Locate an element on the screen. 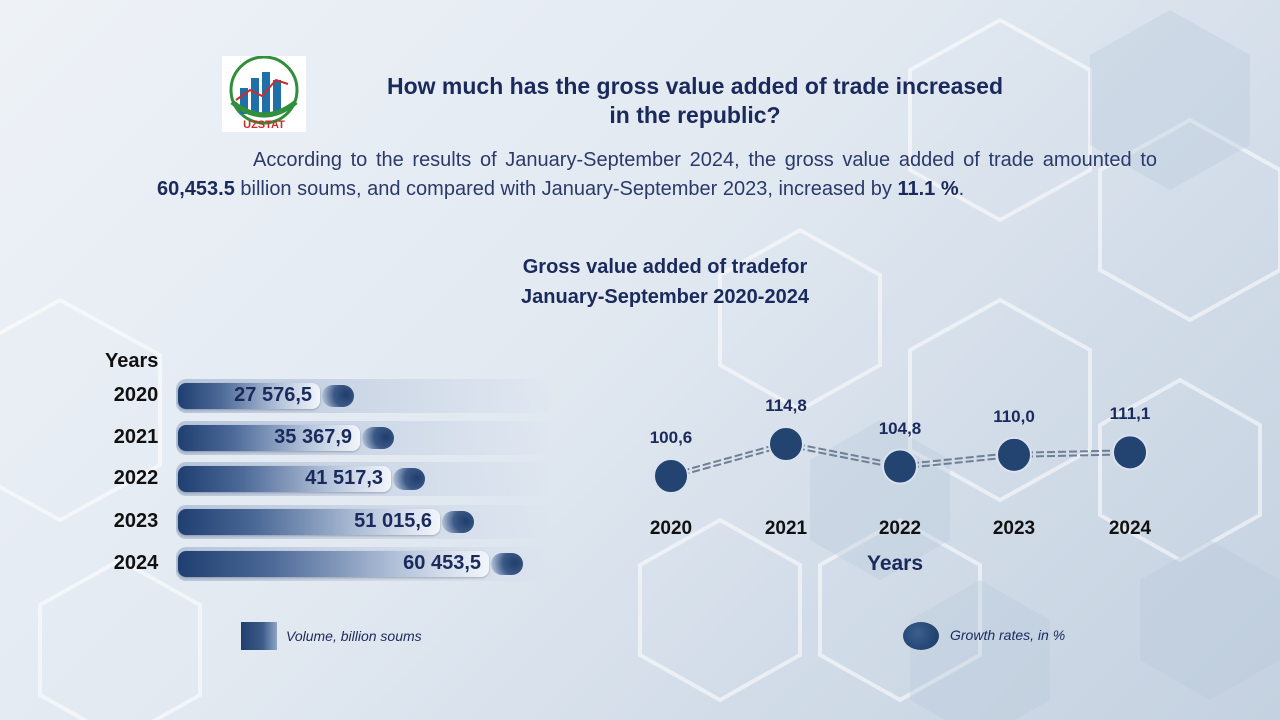 The height and width of the screenshot is (720, 1280). legend-growth-label: Growth rates, in % is located at coordinates (1008, 635).